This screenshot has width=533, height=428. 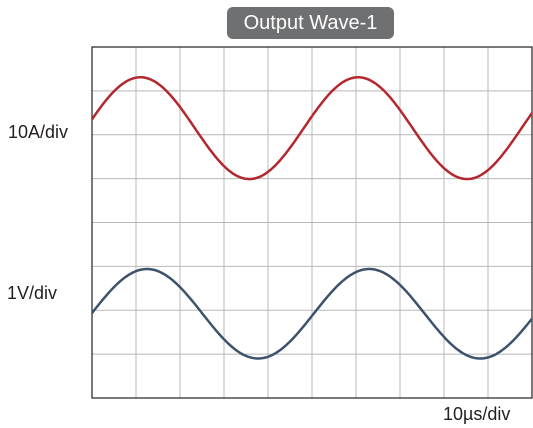 I want to click on time-scale-label: 10µs/div, so click(x=477, y=414).